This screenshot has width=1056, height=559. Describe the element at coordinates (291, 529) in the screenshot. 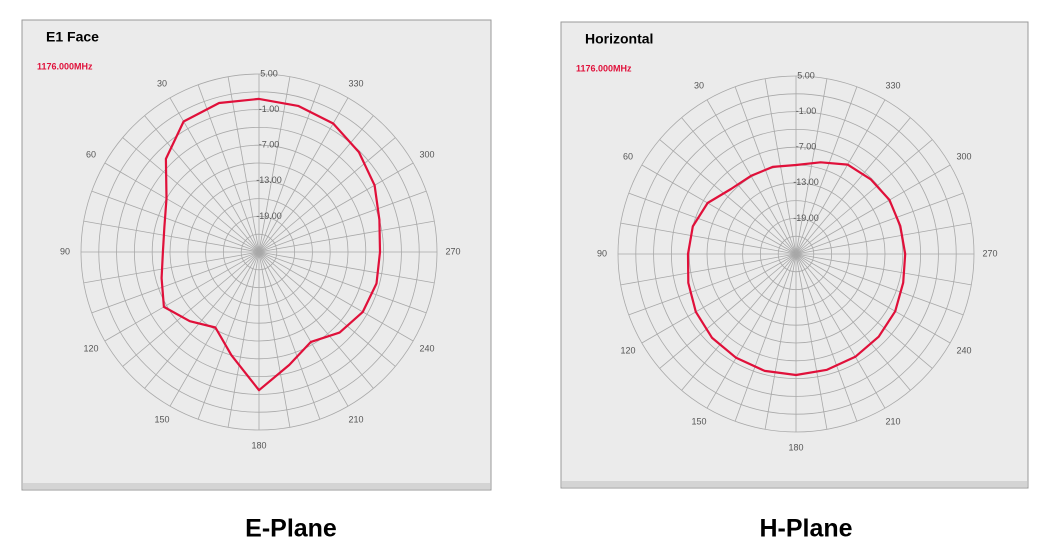

I see `caption: E-Plane` at that location.